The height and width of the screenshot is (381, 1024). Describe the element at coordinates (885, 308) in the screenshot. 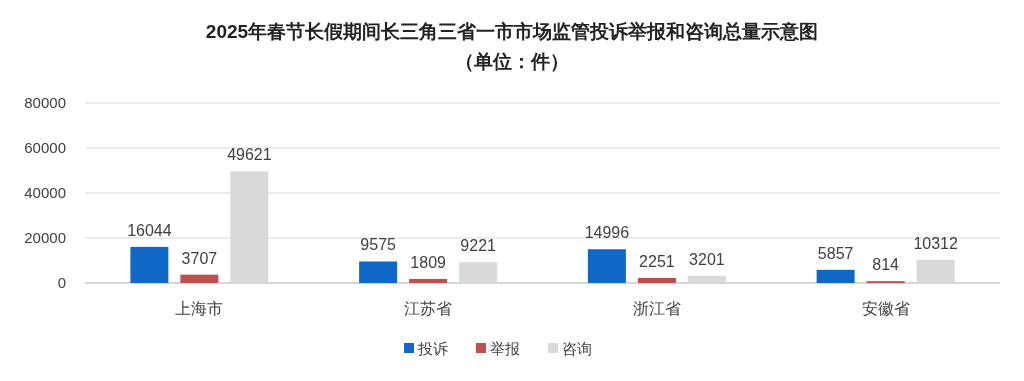

I see `x-tick-label: 安徽省` at that location.